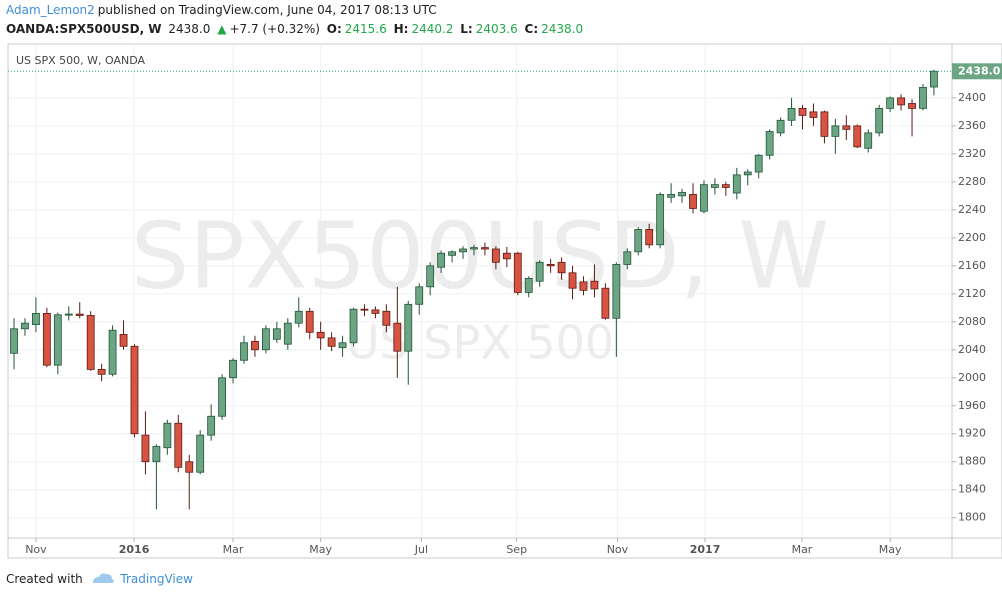  What do you see at coordinates (562, 29) in the screenshot?
I see `close: 2438.0` at bounding box center [562, 29].